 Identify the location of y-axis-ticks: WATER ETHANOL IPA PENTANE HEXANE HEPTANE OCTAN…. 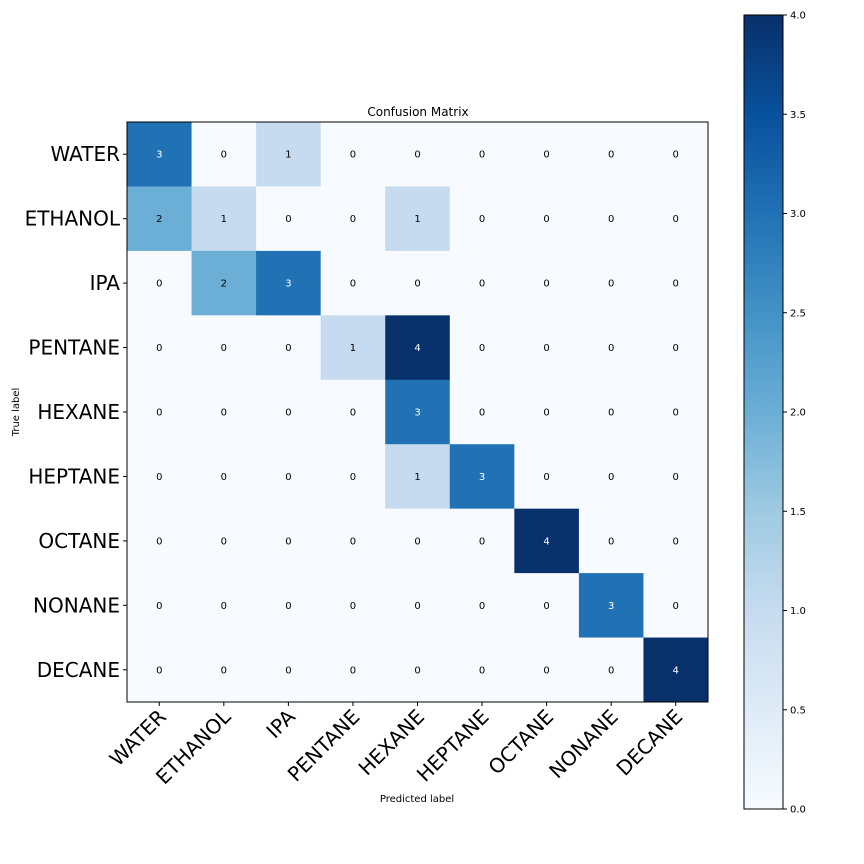
(76, 412).